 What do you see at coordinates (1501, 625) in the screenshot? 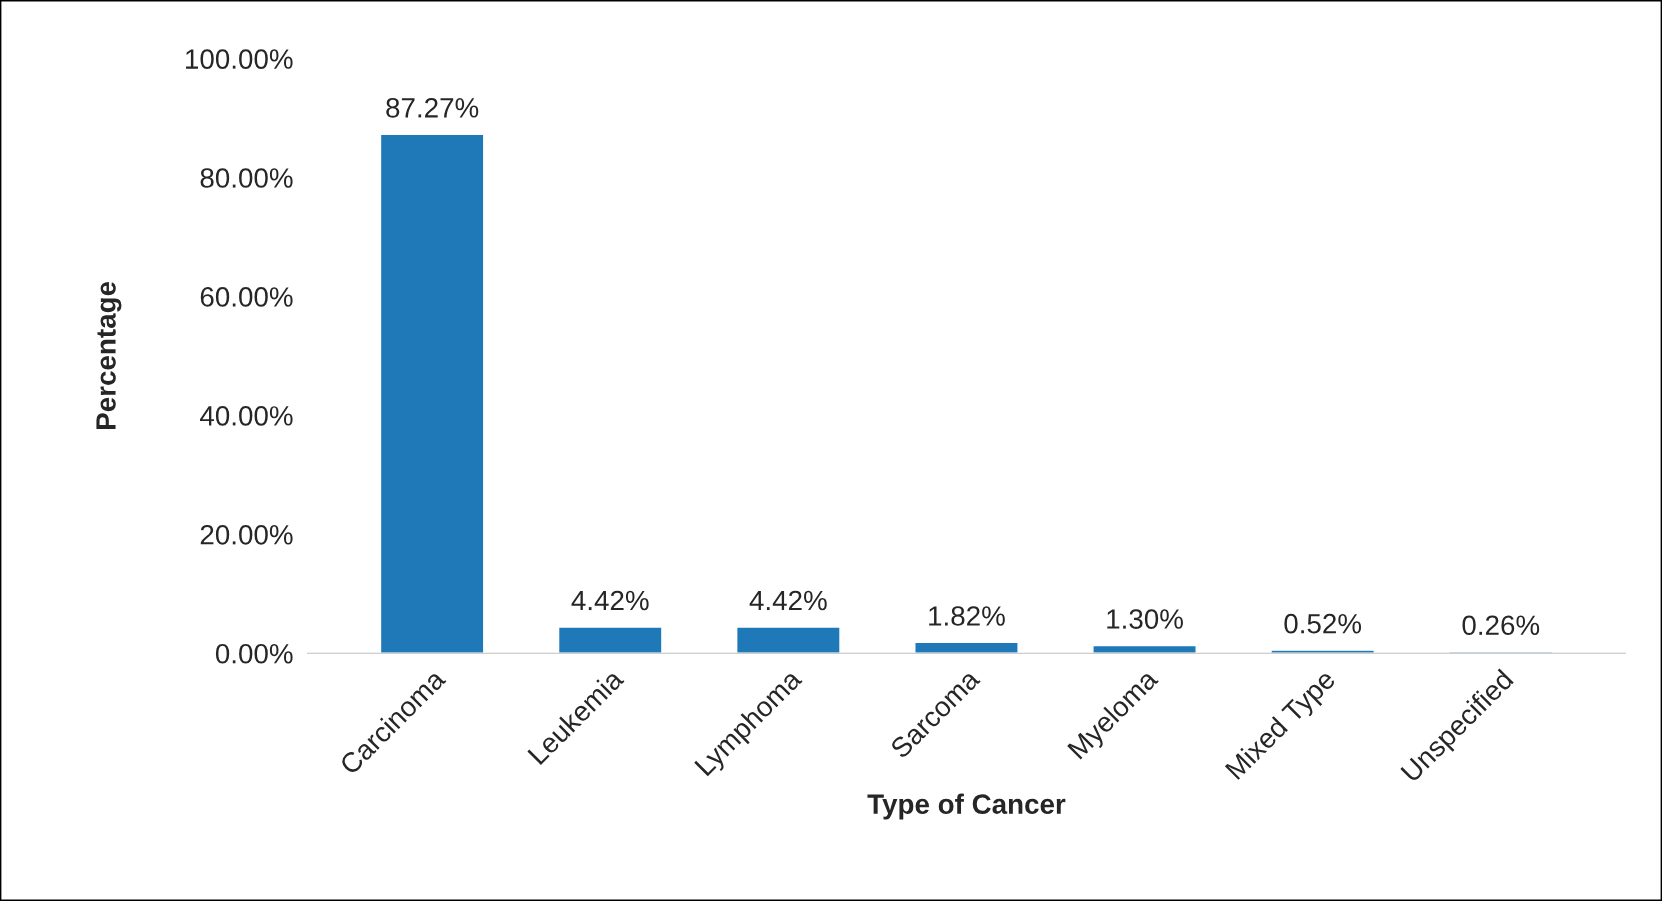
I see `data-label: 0.26%` at bounding box center [1501, 625].